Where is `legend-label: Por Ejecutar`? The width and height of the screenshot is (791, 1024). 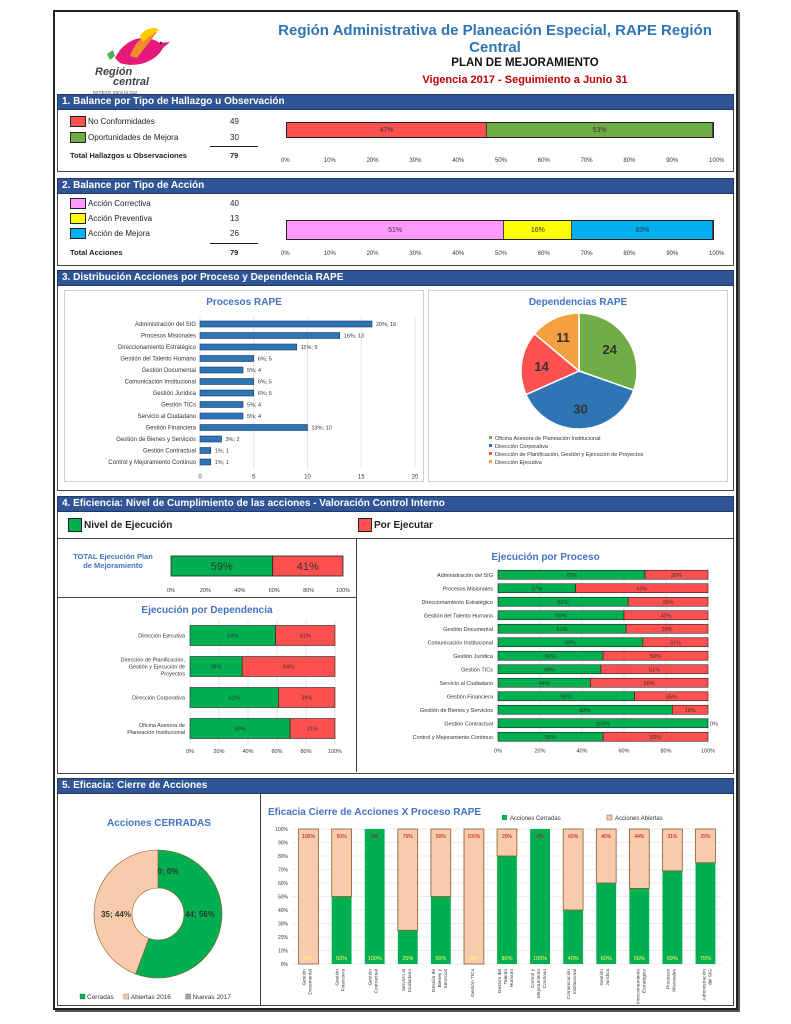
legend-label: Por Ejecutar is located at coordinates (403, 525).